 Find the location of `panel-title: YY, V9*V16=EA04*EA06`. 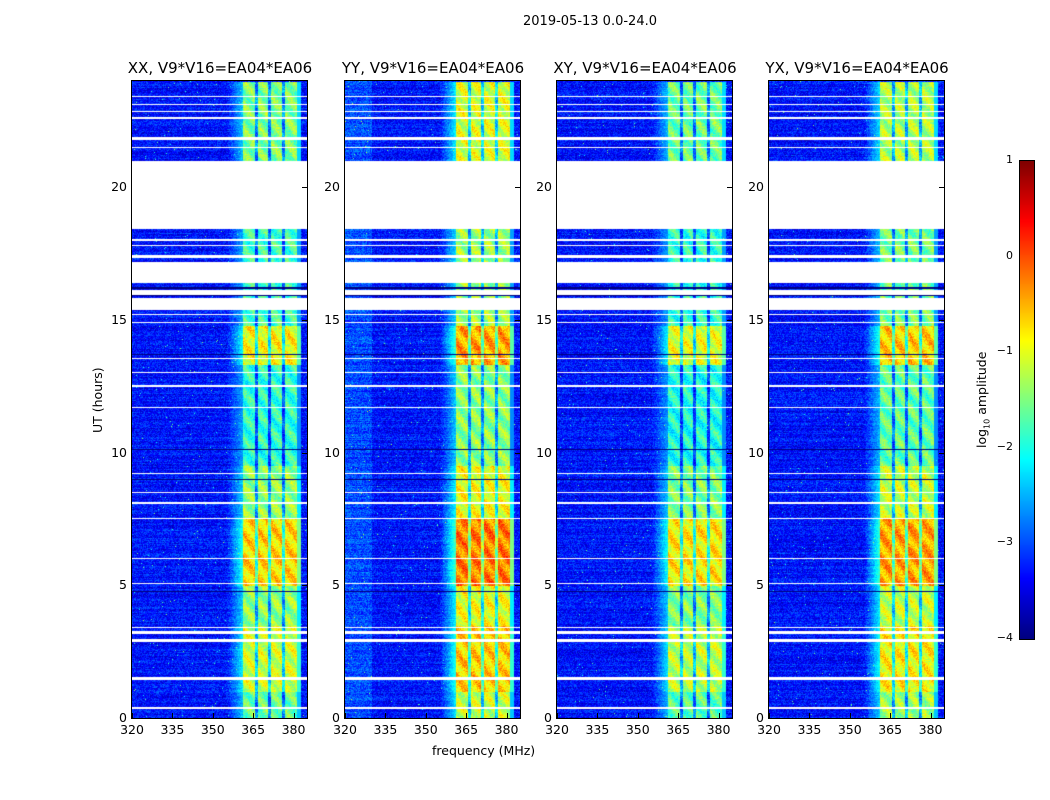

panel-title: YY, V9*V16=EA04*EA06 is located at coordinates (433, 68).